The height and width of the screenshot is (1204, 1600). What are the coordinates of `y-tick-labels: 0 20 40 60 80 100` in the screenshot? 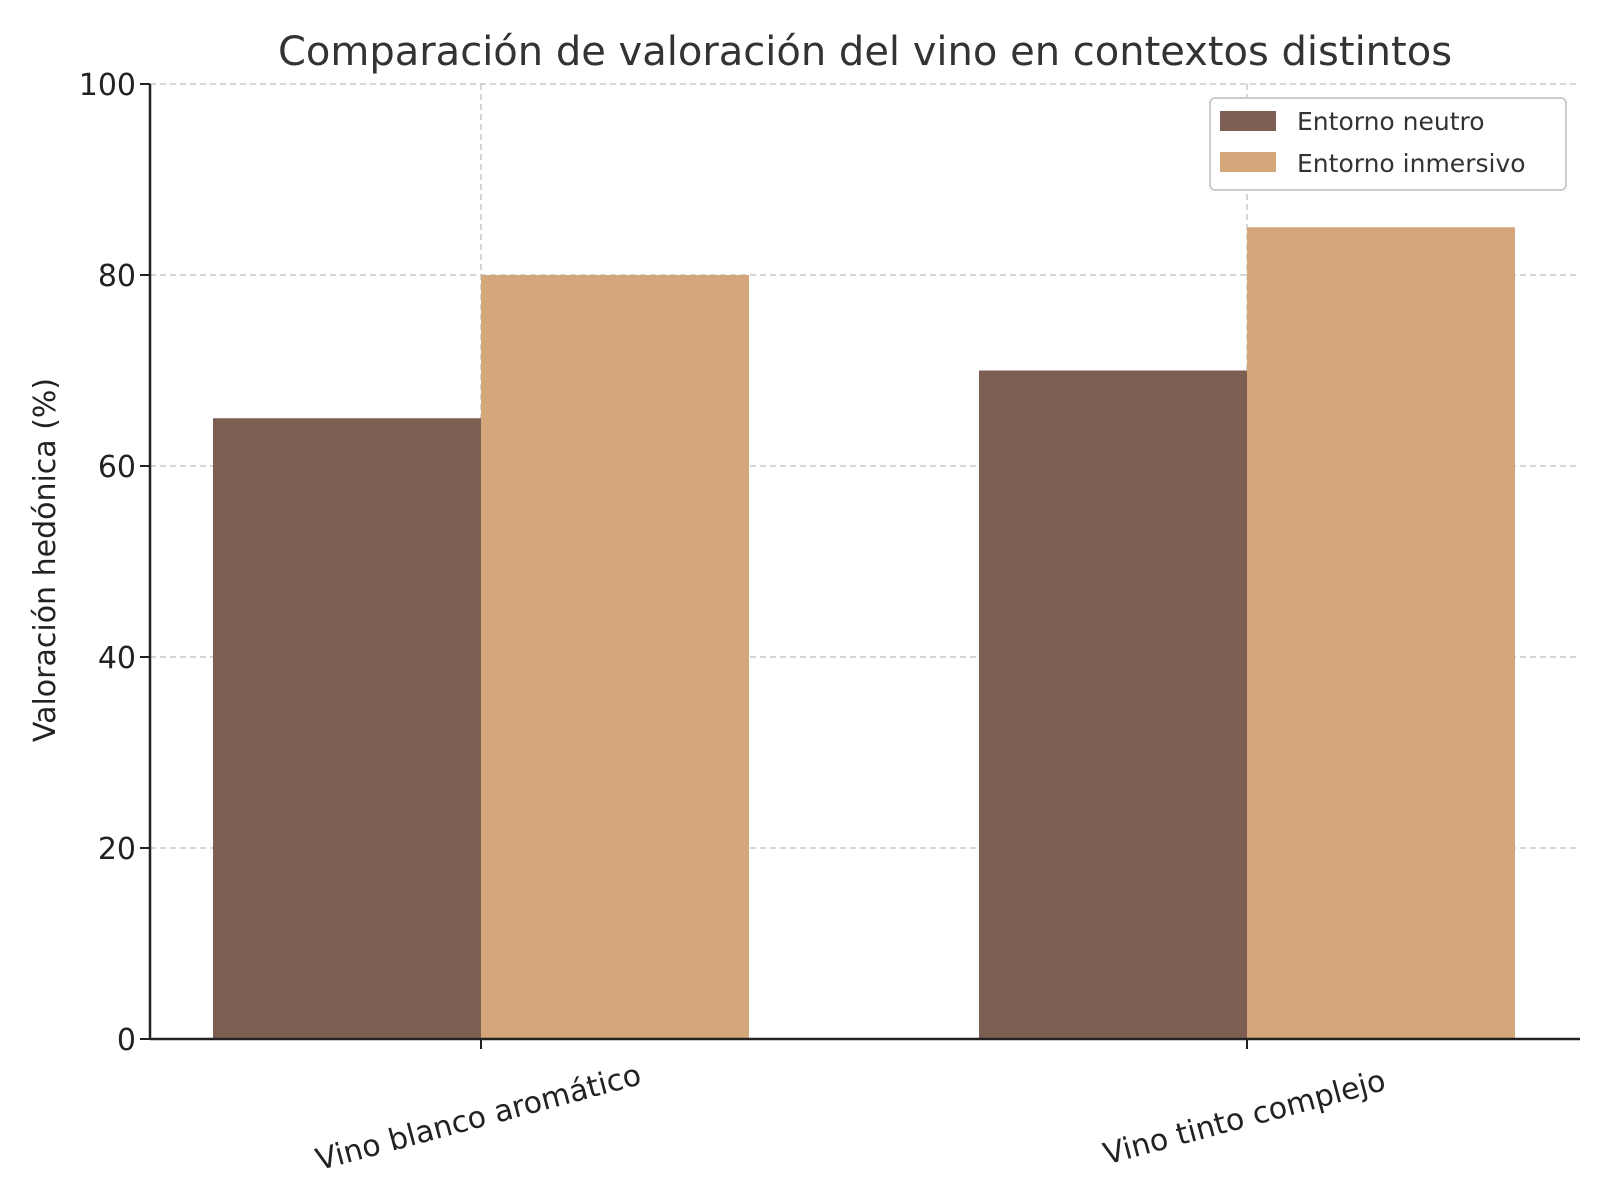 It's located at (107, 563).